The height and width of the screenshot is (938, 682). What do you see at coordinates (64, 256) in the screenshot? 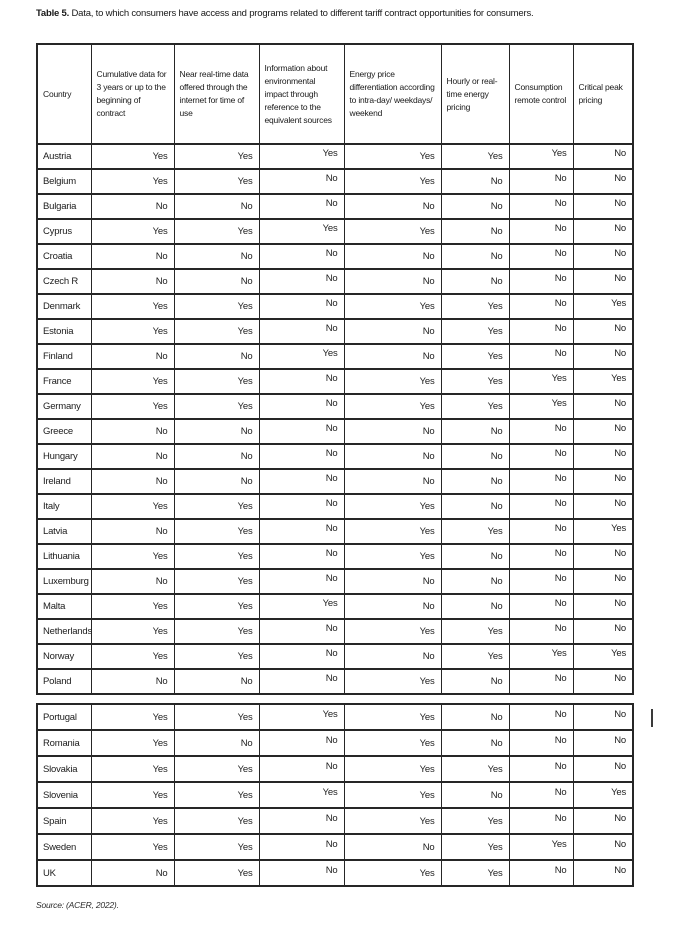
I see `country-cell: Croatia` at bounding box center [64, 256].